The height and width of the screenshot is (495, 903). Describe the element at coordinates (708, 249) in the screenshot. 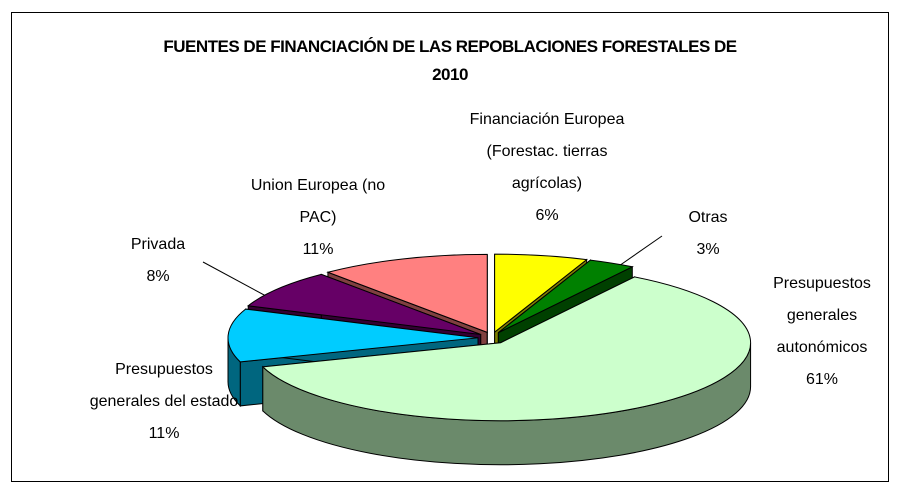

I see `label-value: 3%` at that location.